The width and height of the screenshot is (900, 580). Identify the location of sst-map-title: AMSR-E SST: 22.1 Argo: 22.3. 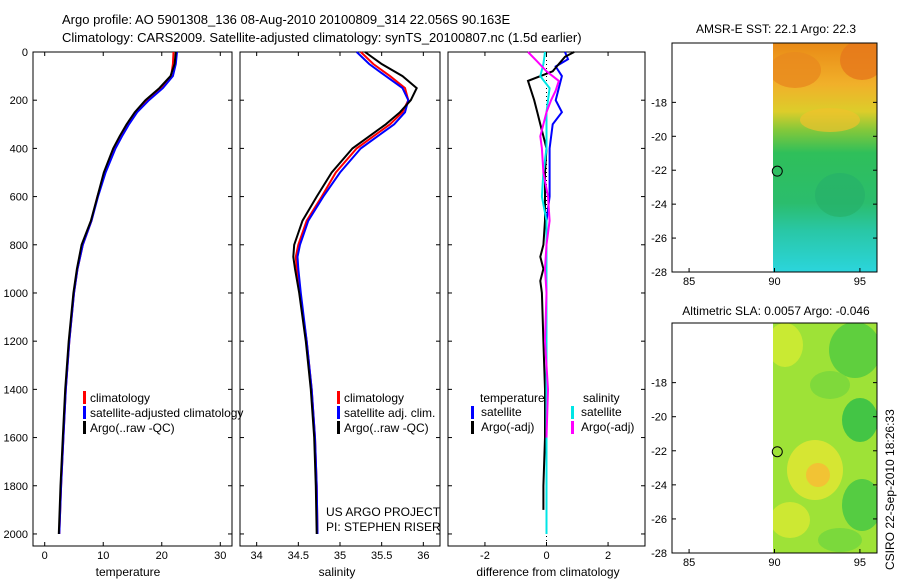
(776, 29).